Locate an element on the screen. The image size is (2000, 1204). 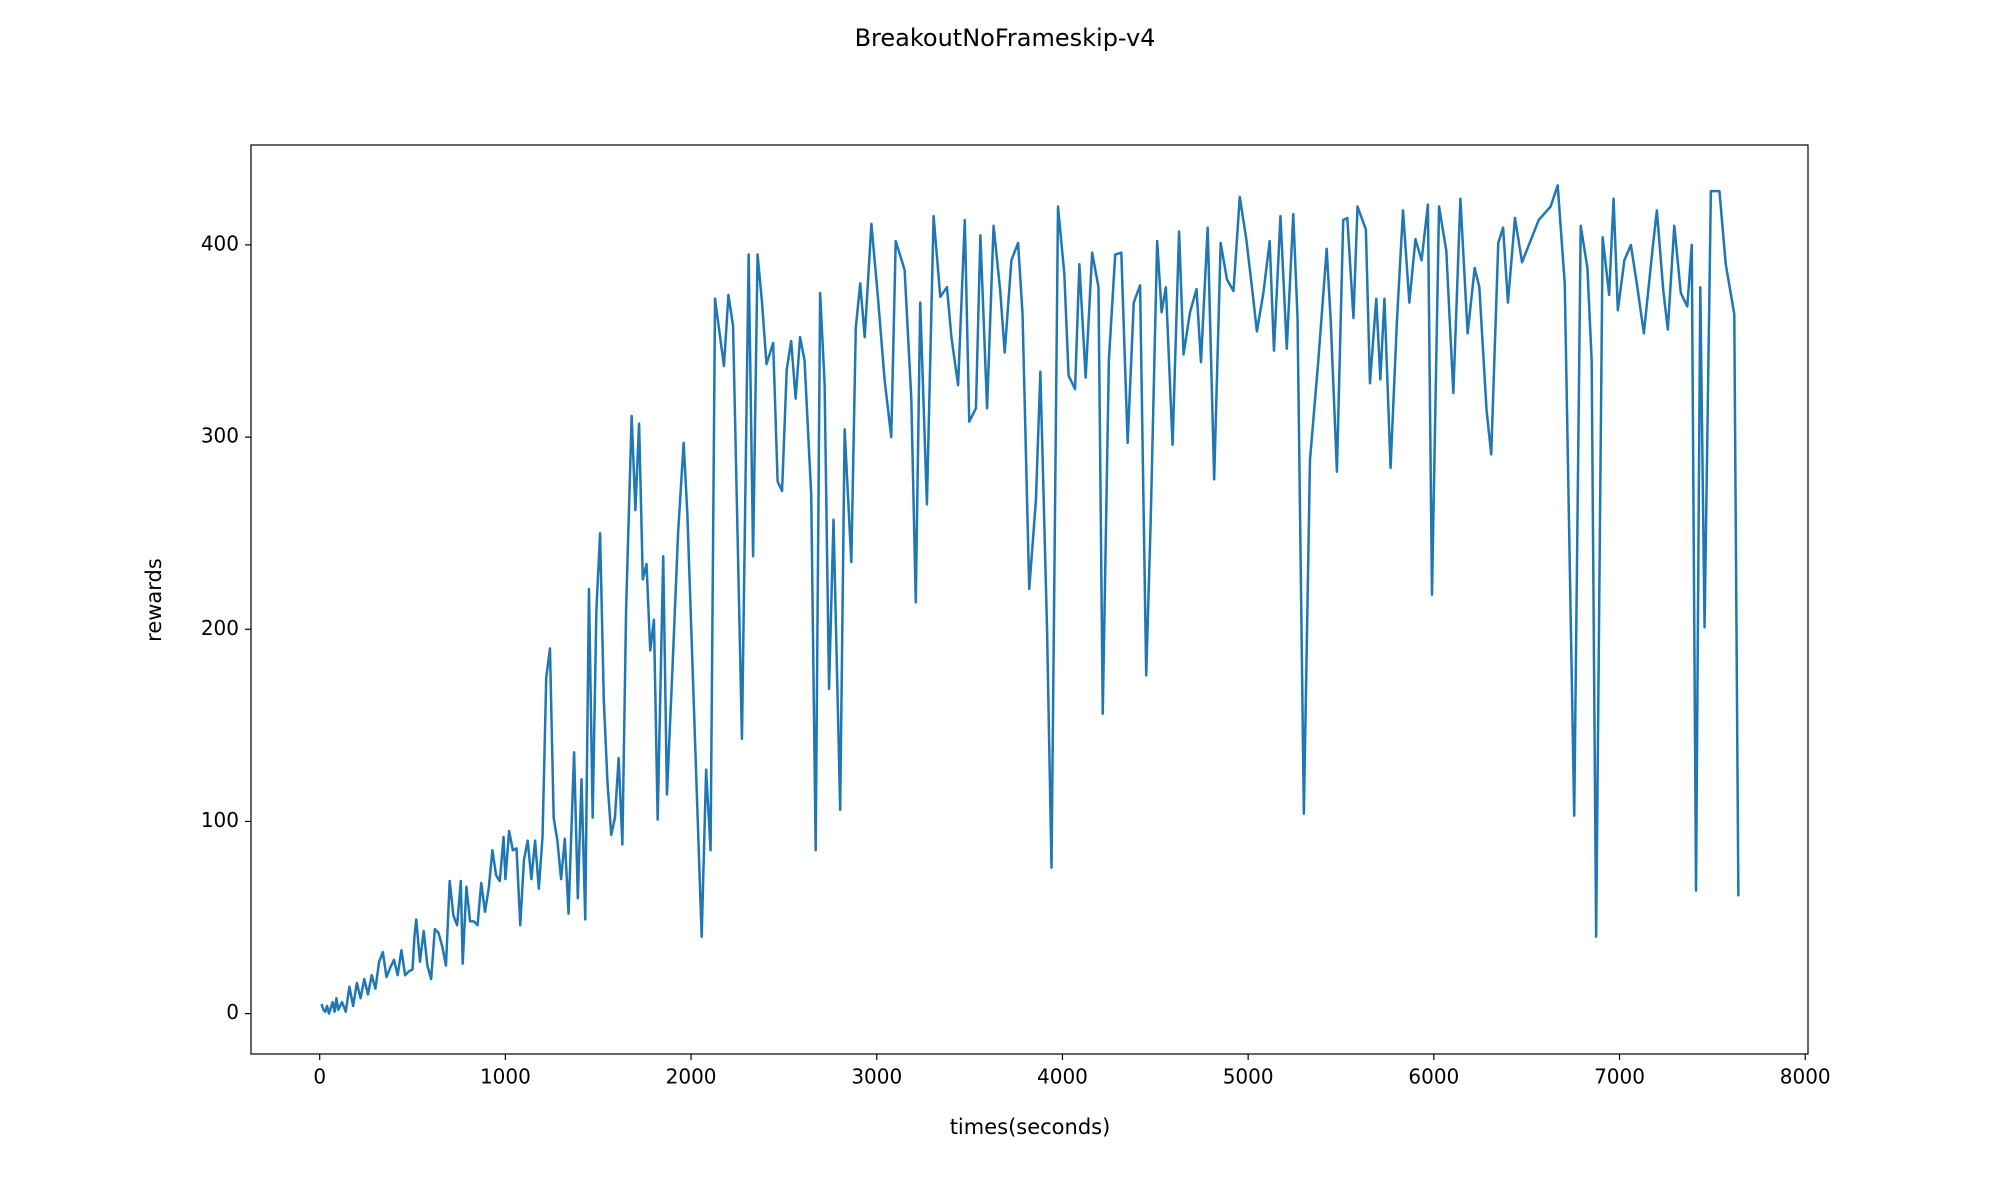
chart-title: BreakoutNoFrameskip-v4 is located at coordinates (1005, 38).